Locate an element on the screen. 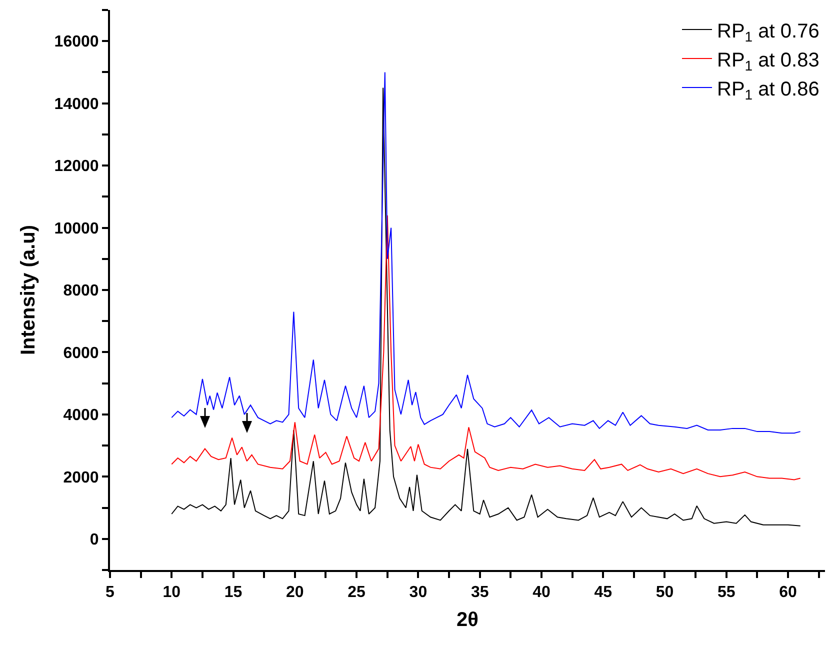 The height and width of the screenshot is (650, 835). y-tick-label: 14000 is located at coordinates (76, 104).